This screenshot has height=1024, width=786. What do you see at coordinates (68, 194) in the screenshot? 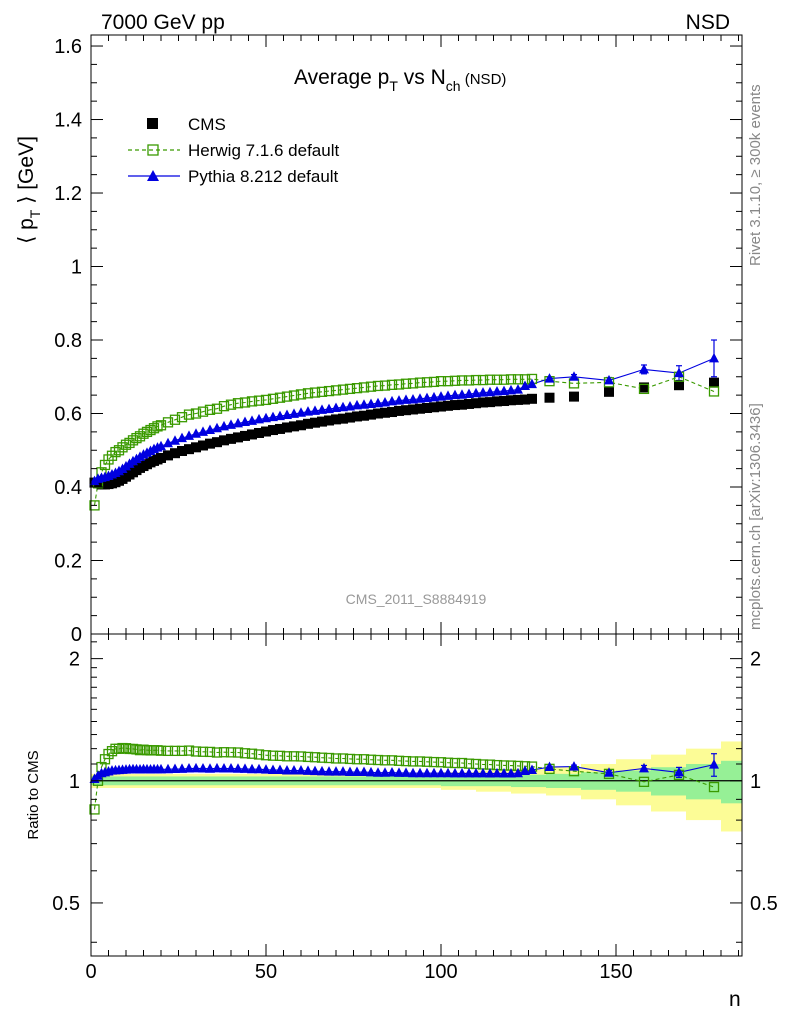
I see `y-tick-label: 1.2` at bounding box center [68, 194].